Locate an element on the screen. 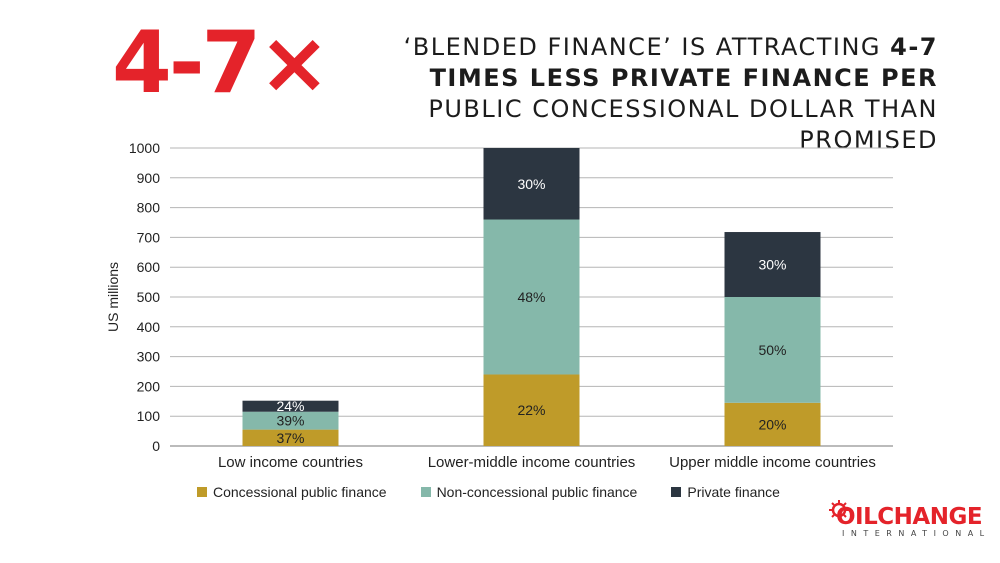 Image resolution: width=1000 pixels, height=563 pixels. y-tick-label: 300 is located at coordinates (149, 357).